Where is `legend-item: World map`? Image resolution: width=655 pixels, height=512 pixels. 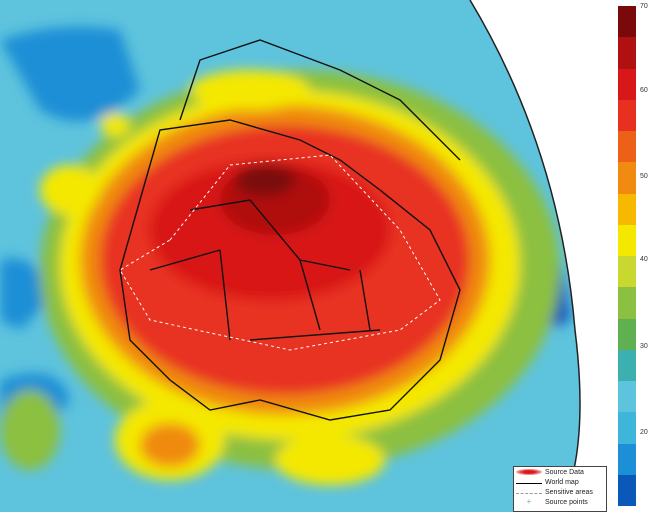
legend-item: World map is located at coordinates (560, 482).